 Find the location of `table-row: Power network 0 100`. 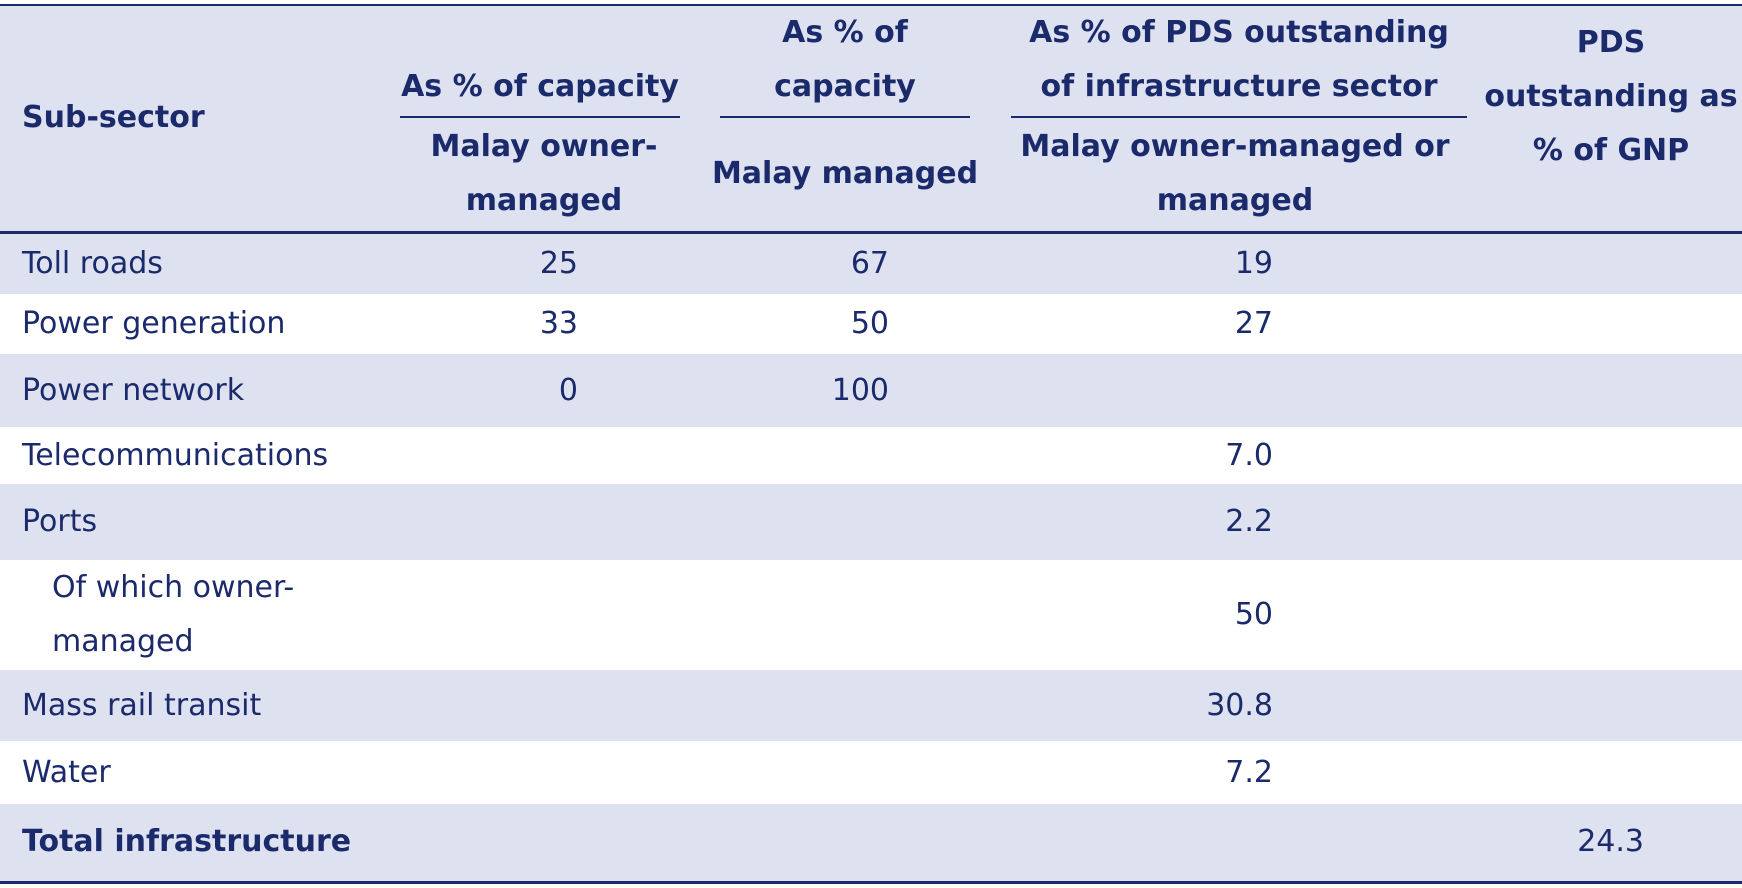

table-row: Power network 0 100 is located at coordinates (871, 390).